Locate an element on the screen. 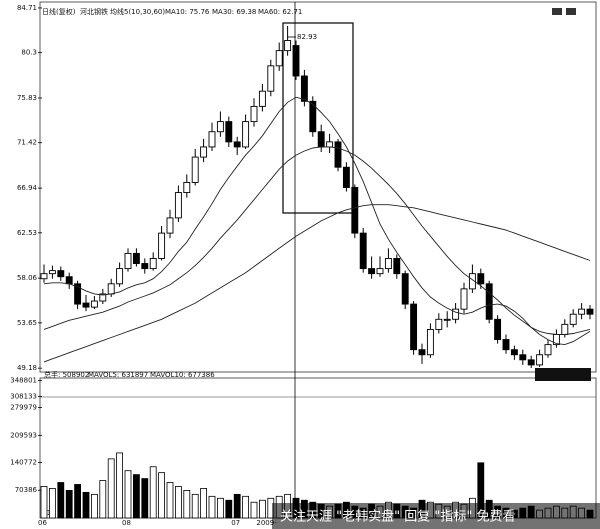  y-tick-label: 66.94 is located at coordinates (27, 188).